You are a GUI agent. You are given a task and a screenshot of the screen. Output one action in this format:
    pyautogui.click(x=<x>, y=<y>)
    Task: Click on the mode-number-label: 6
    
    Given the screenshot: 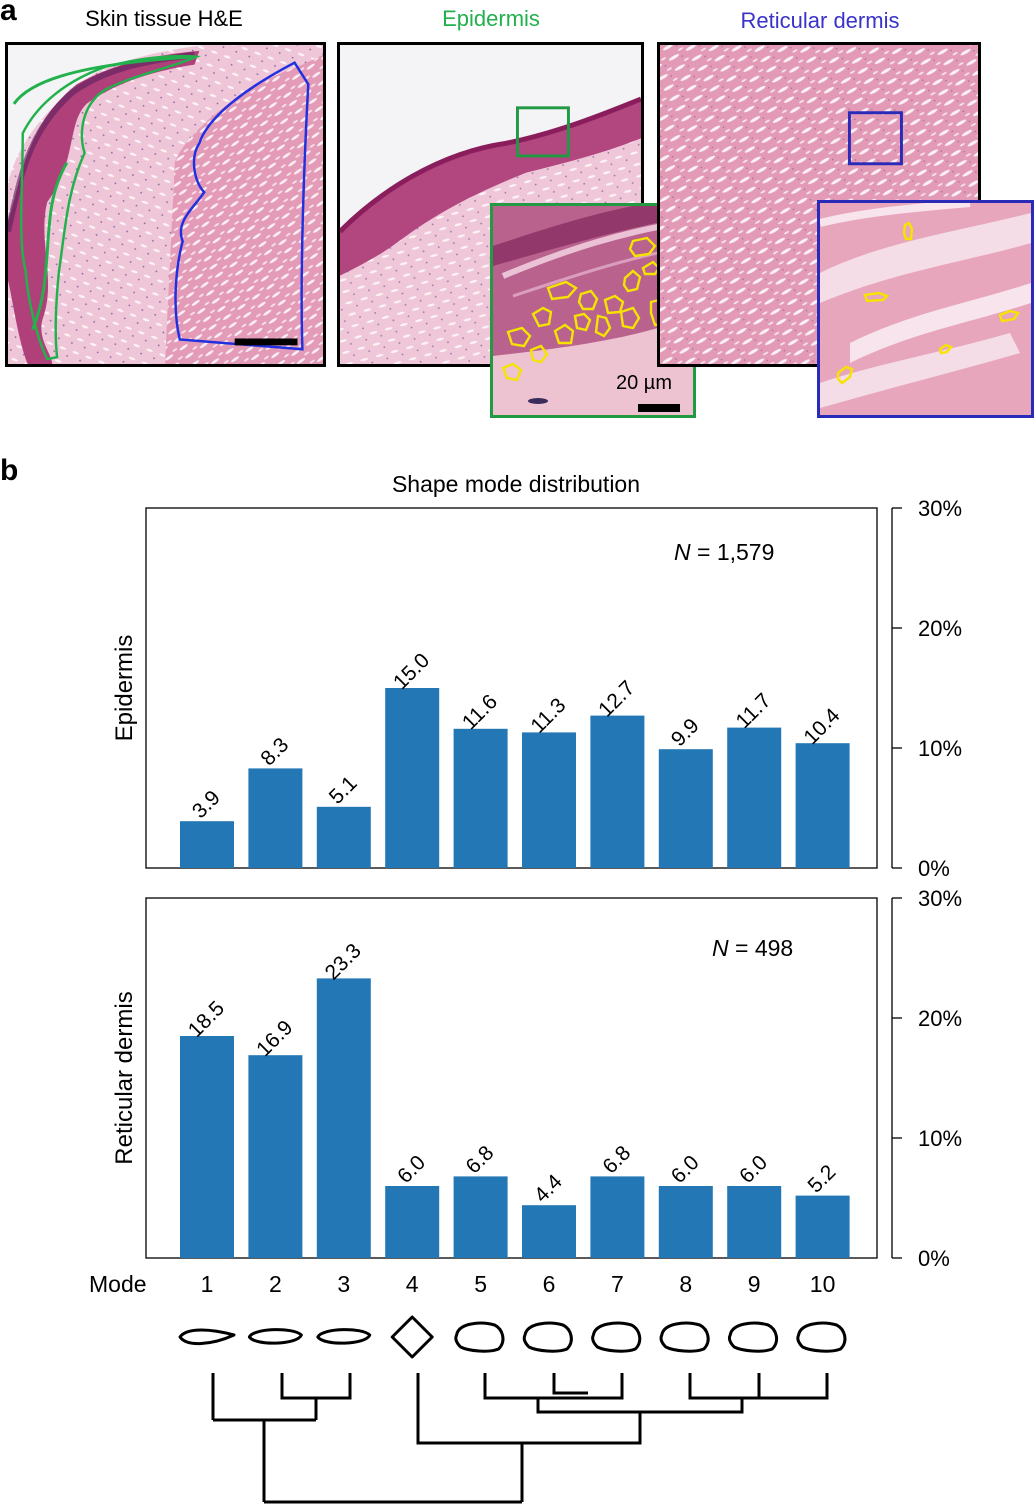 What is the action you would take?
    pyautogui.click(x=549, y=1284)
    